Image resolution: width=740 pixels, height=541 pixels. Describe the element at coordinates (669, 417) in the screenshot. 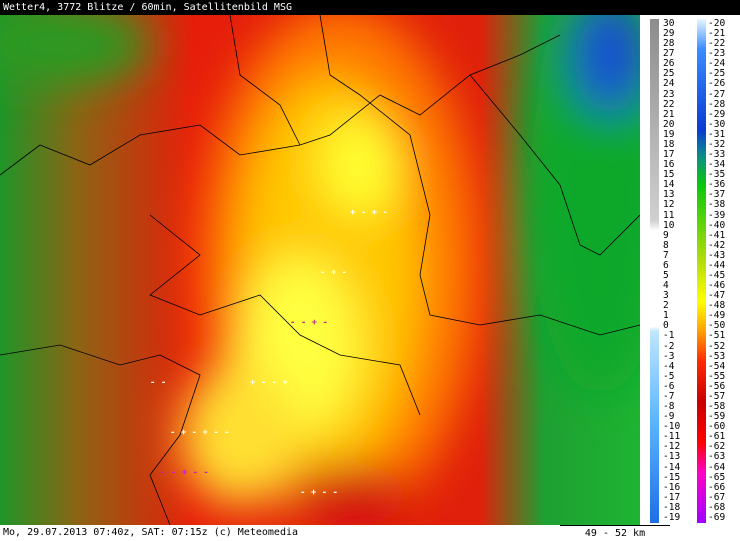

I see `legend-label: -9` at that location.